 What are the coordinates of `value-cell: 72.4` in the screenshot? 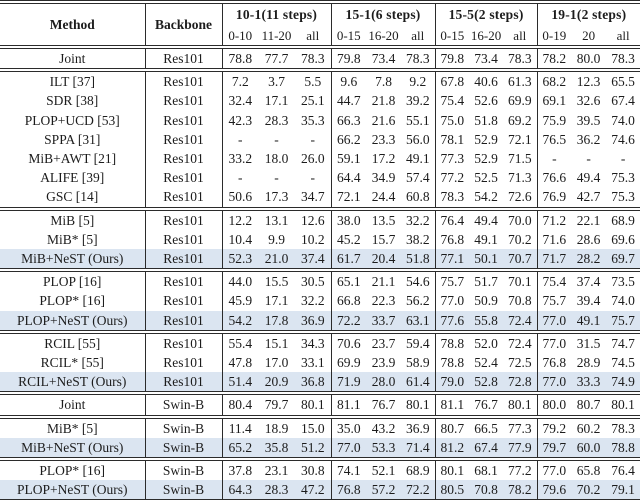 It's located at (520, 341).